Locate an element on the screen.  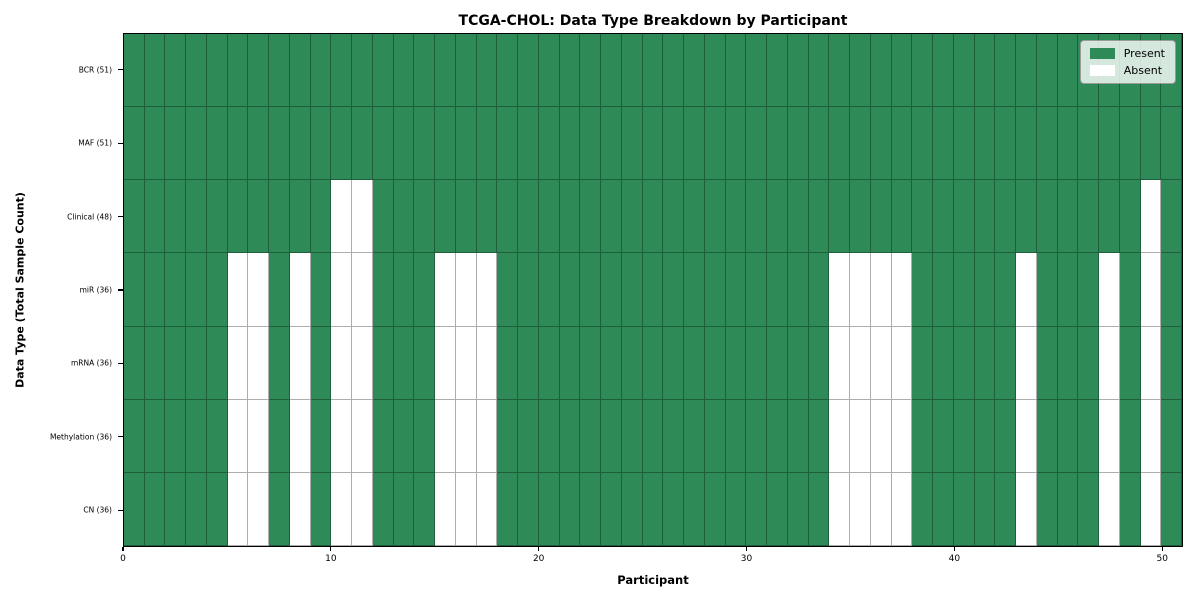
x-tick-mark is located at coordinates (954, 549).